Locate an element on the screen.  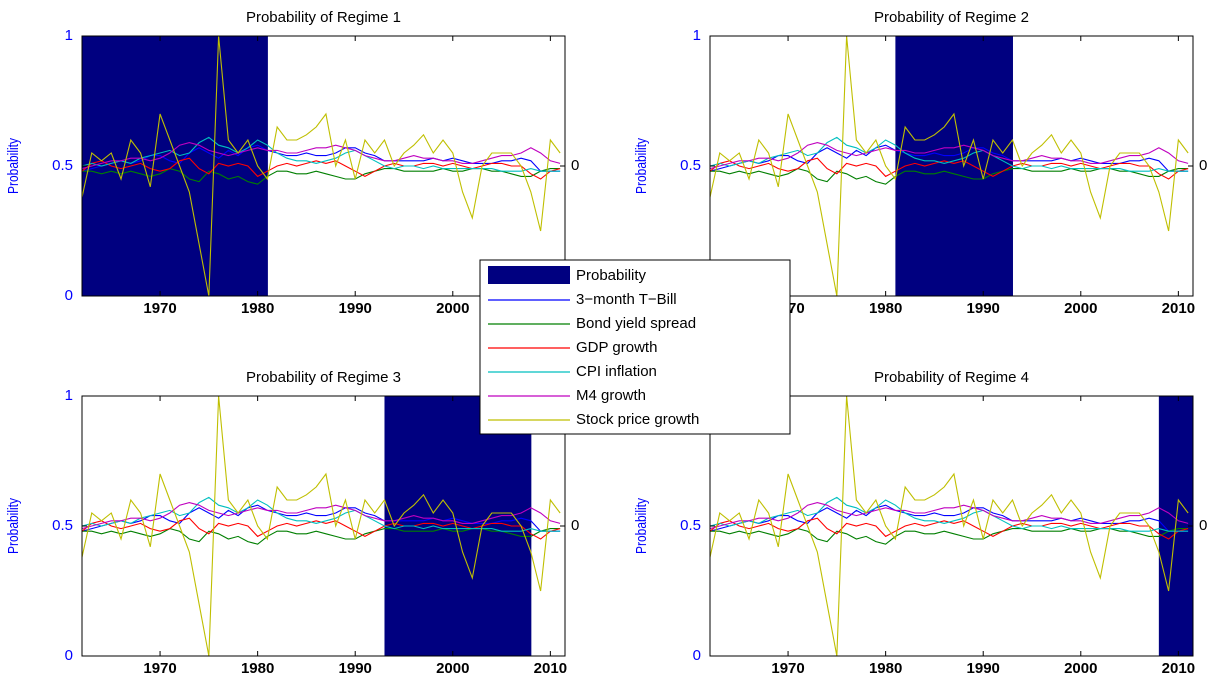
legend-box is located at coordinates (635, 347).